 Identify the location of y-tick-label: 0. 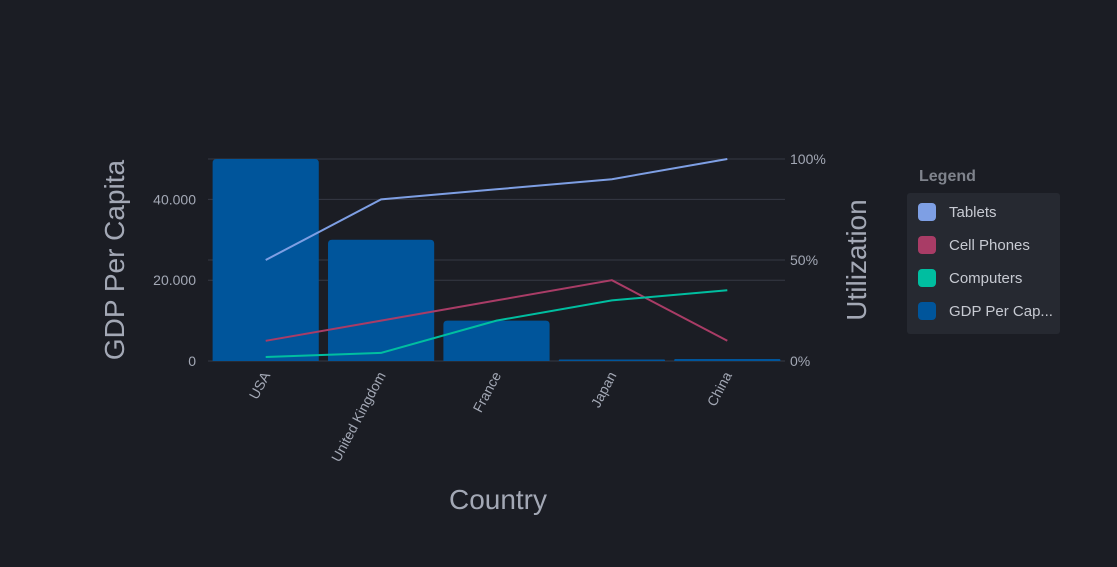
(192, 361).